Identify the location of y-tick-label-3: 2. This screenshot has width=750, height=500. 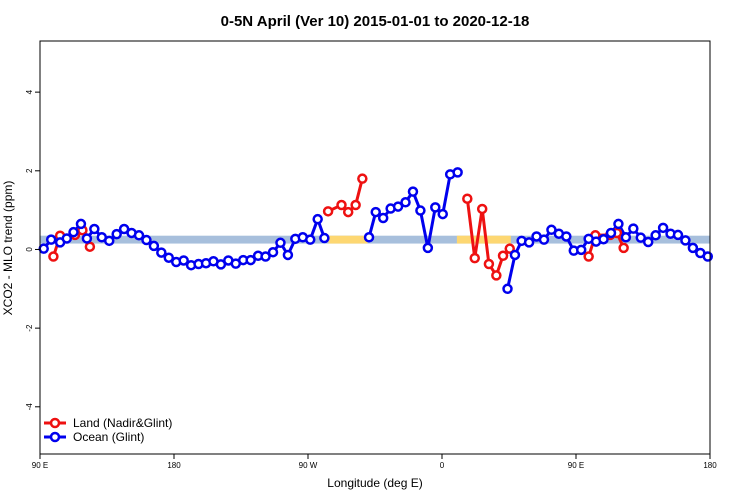
(29, 170).